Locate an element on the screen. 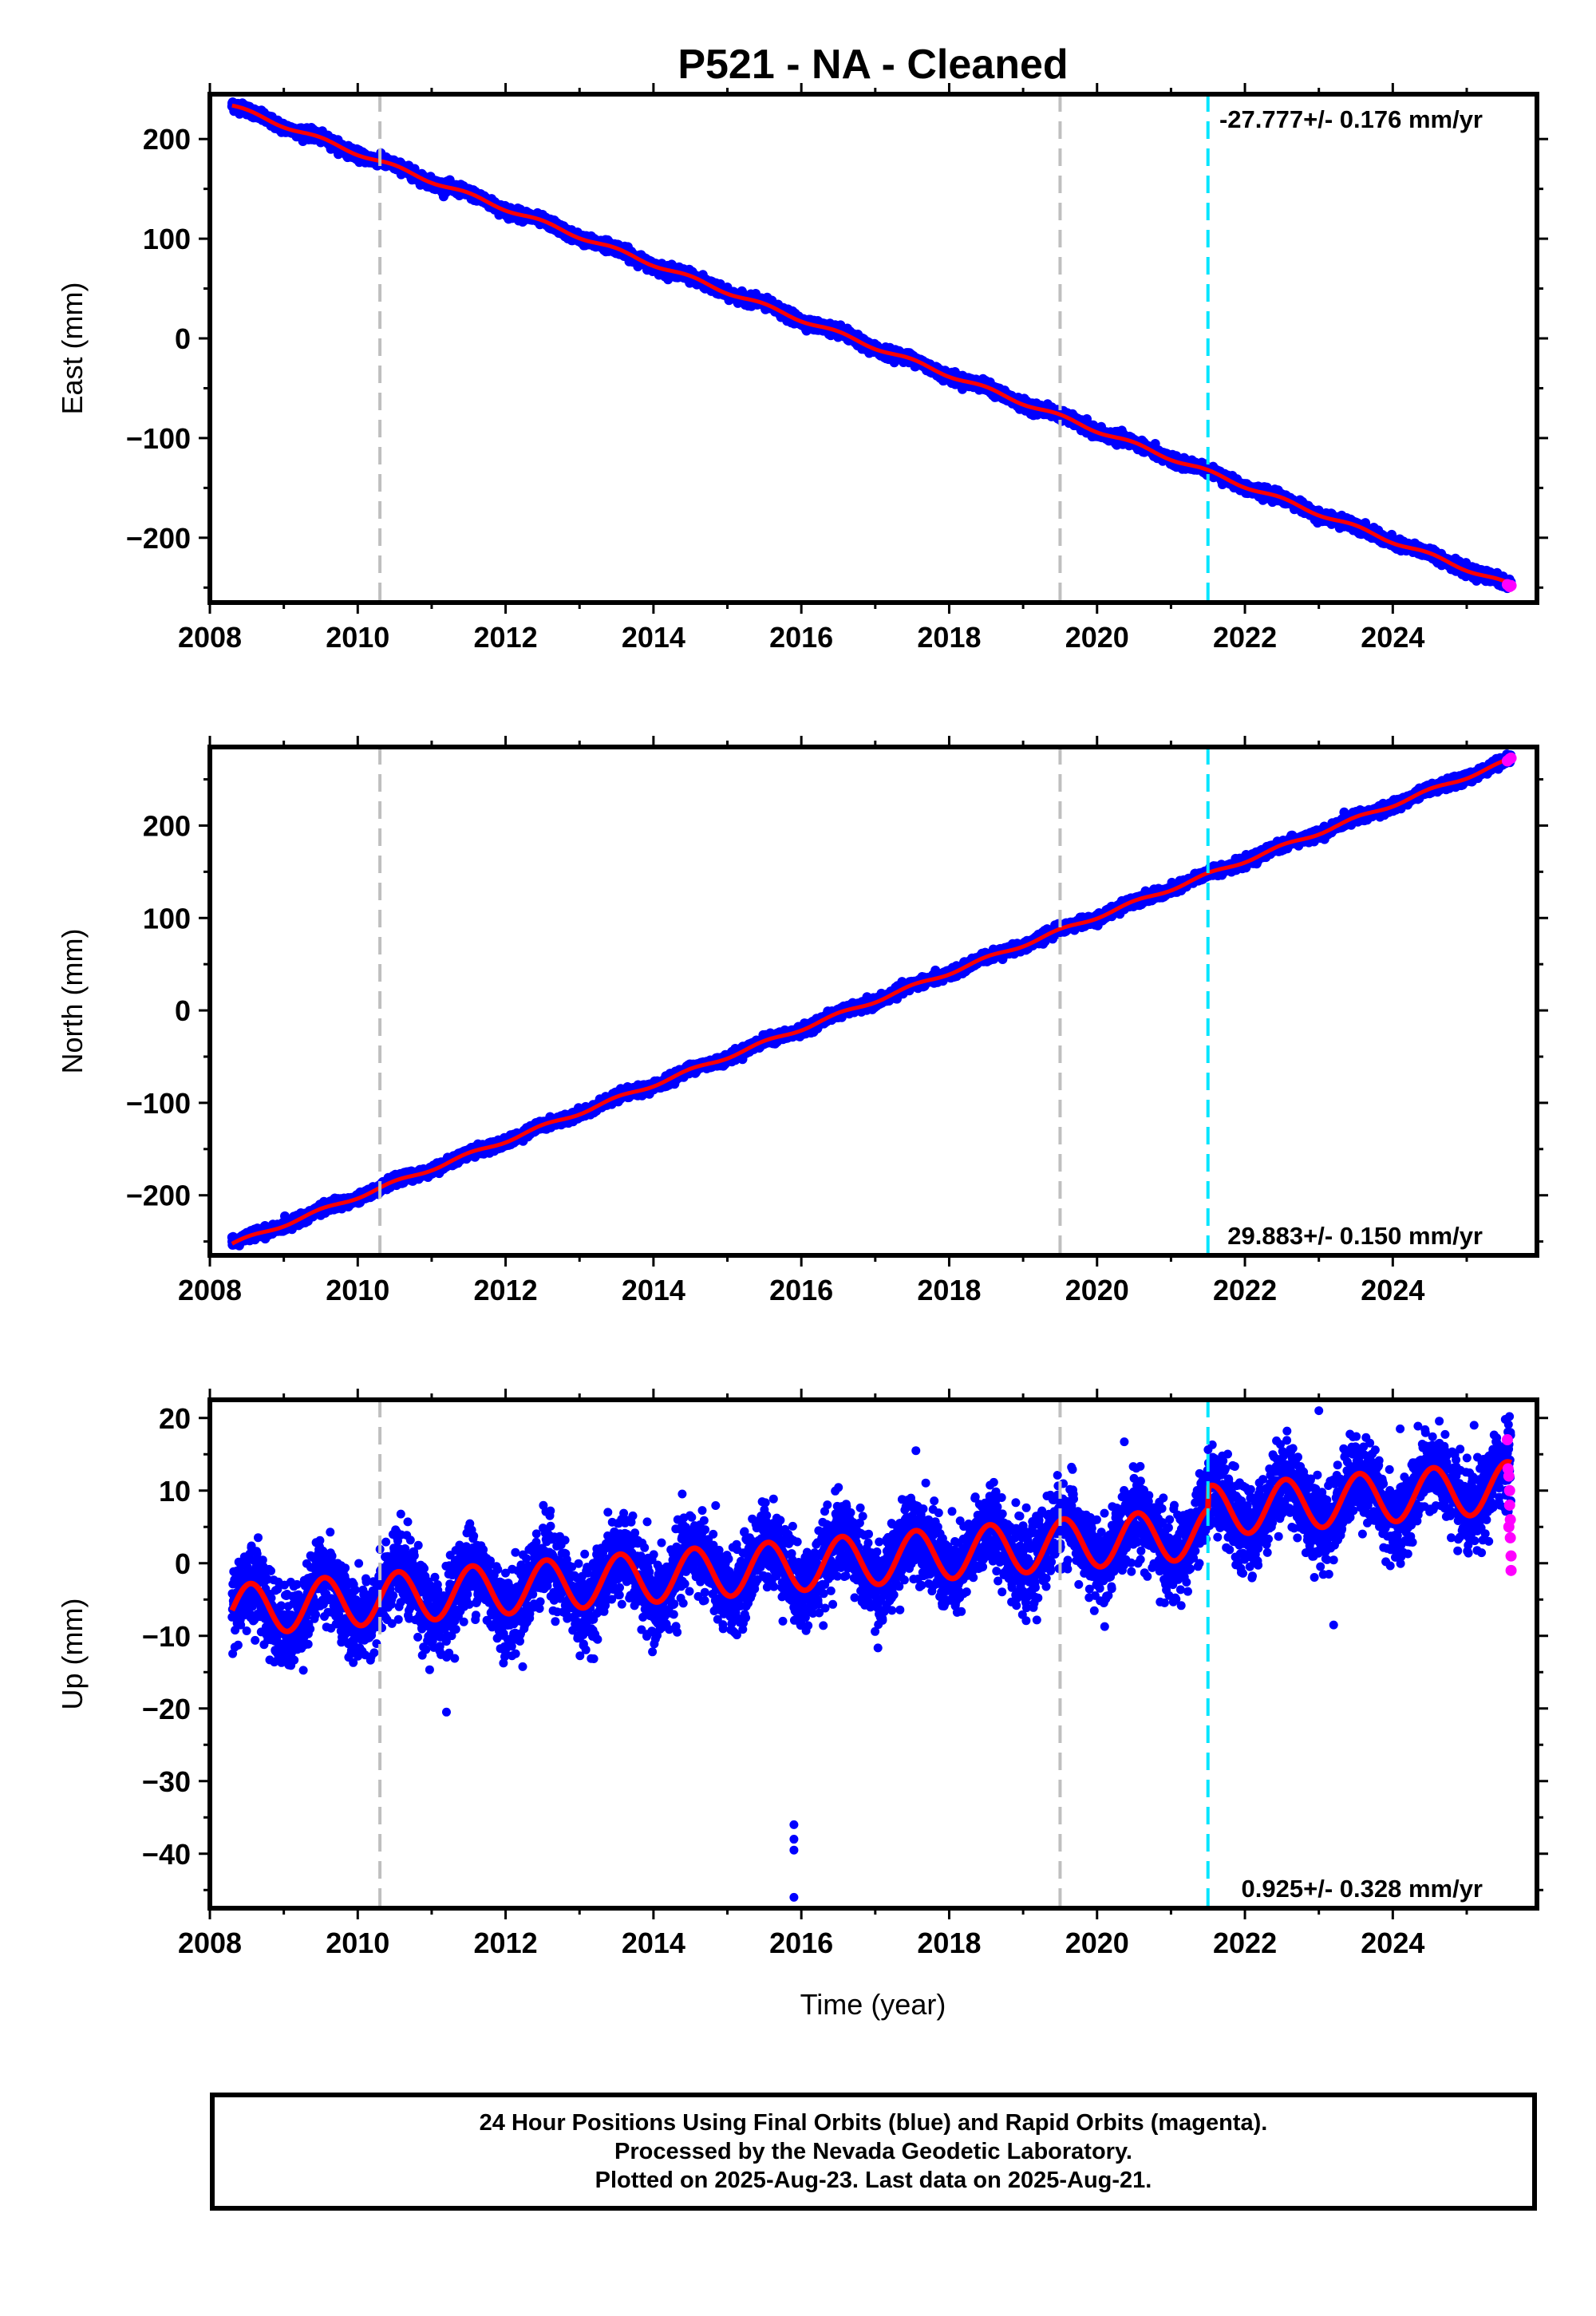 The image size is (1596, 2316). figure-title: P521 - NA - Cleaned is located at coordinates (873, 64).